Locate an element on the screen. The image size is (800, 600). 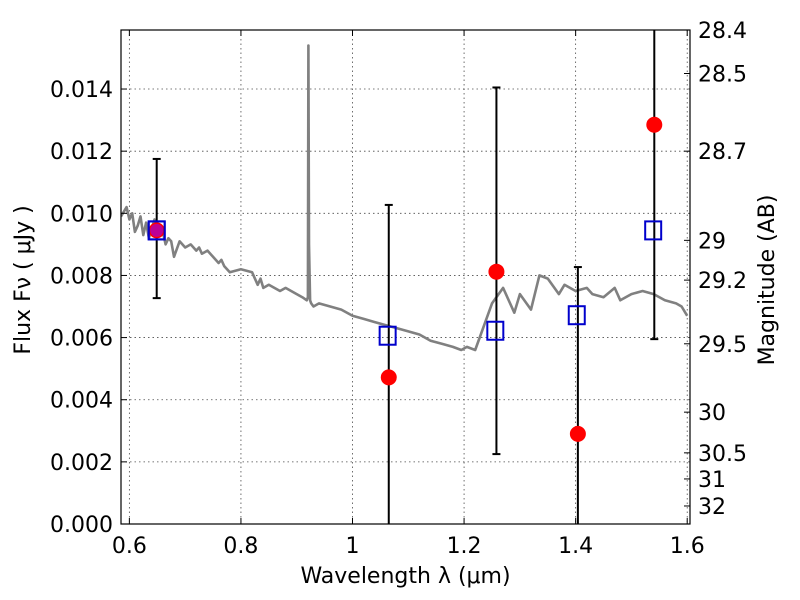
x-tick-label: 1 is located at coordinates (353, 546).